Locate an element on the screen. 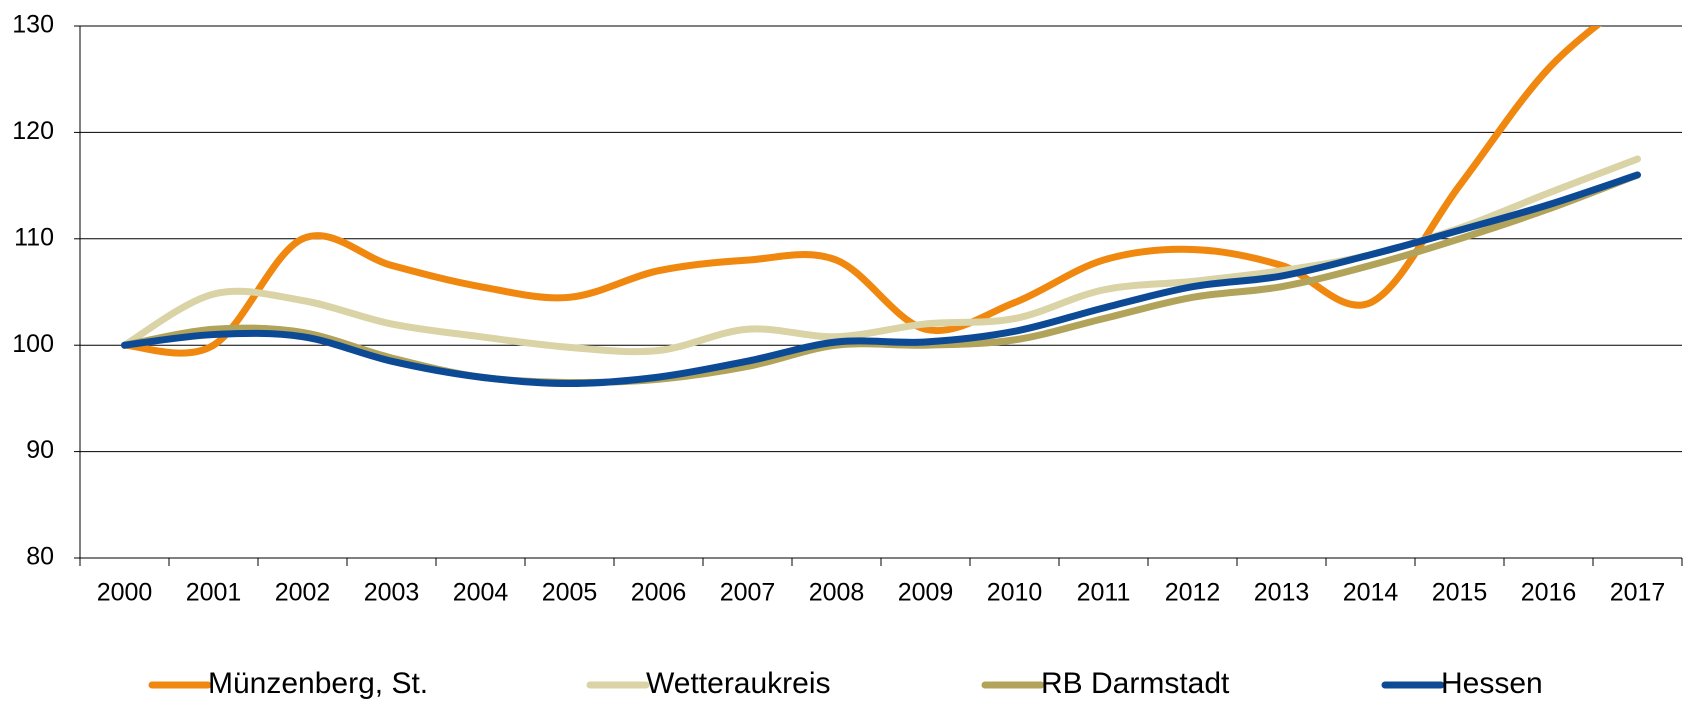 This screenshot has width=1684, height=715. x-tick-label: 2015 is located at coordinates (1460, 593).